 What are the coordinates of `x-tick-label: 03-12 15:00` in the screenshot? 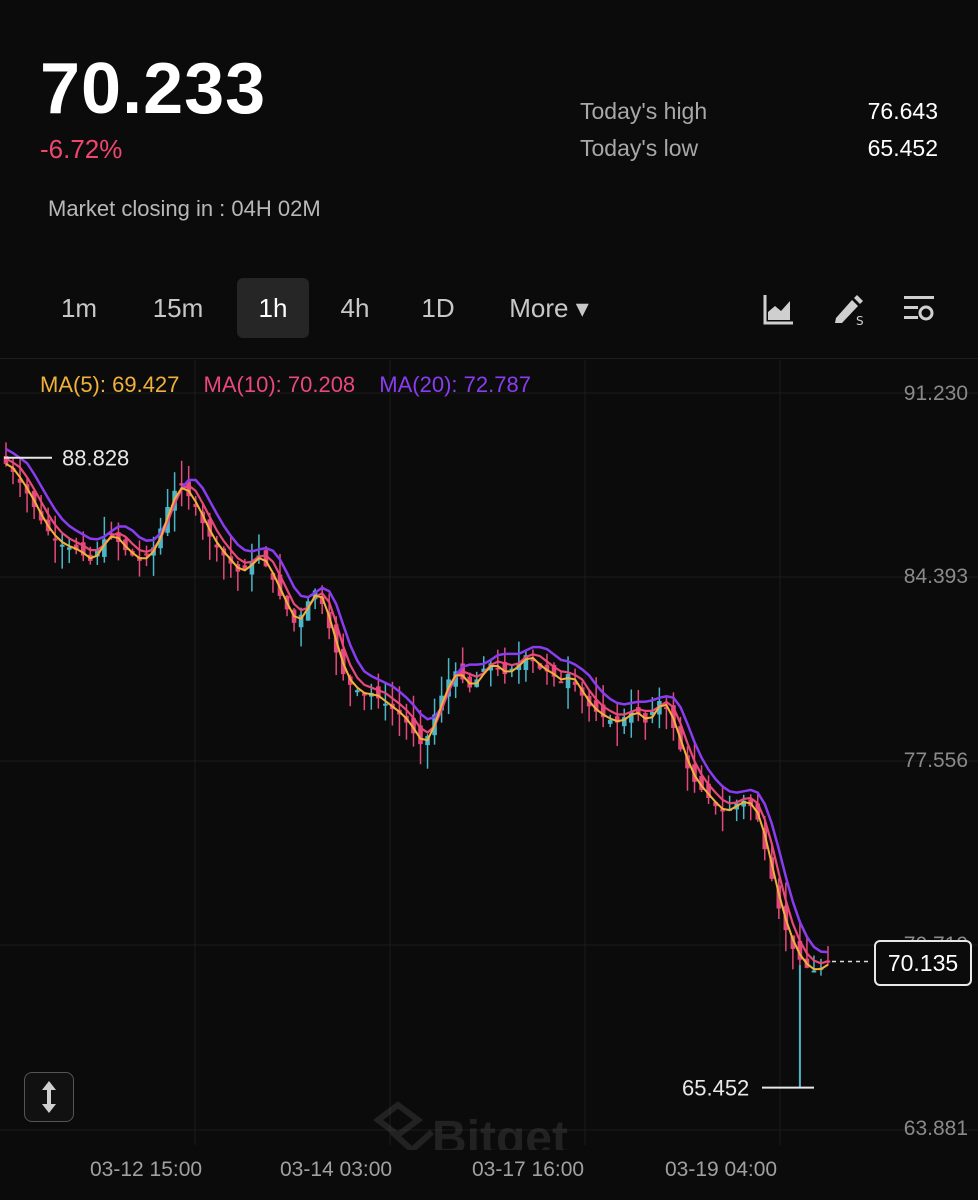 It's located at (146, 1169).